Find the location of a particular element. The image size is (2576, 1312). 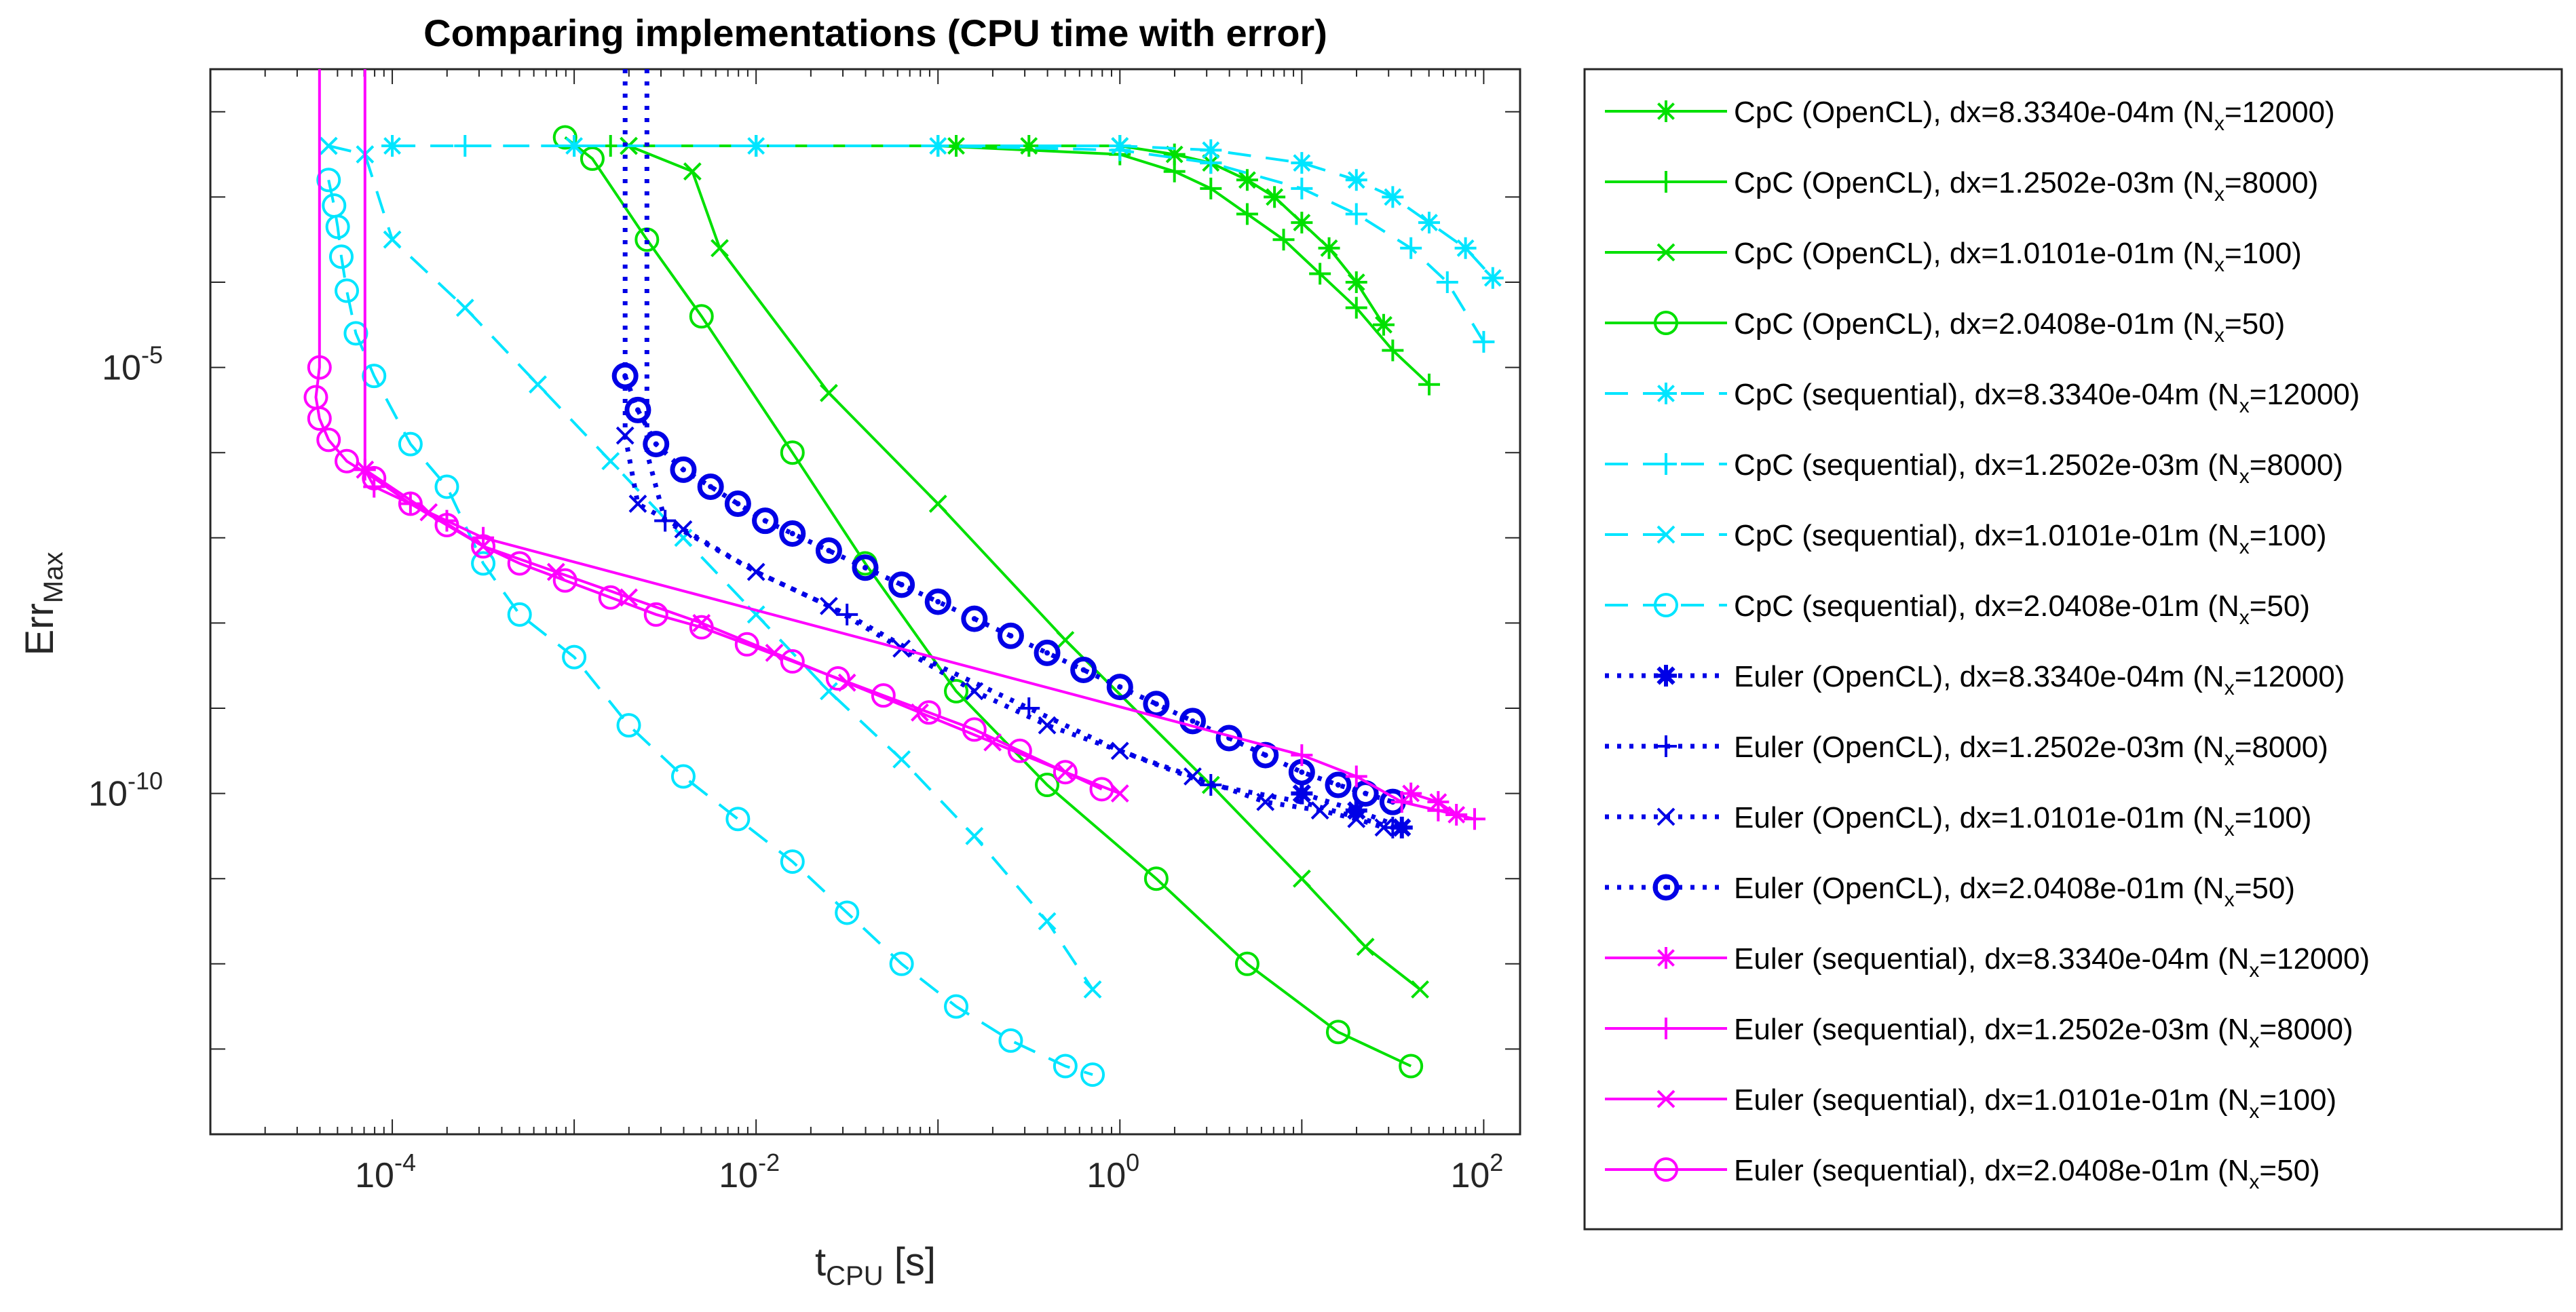

legend-entry: CpC (OpenCL), dx=1.2502e-03m (Nx=8000) is located at coordinates (1962, 186).